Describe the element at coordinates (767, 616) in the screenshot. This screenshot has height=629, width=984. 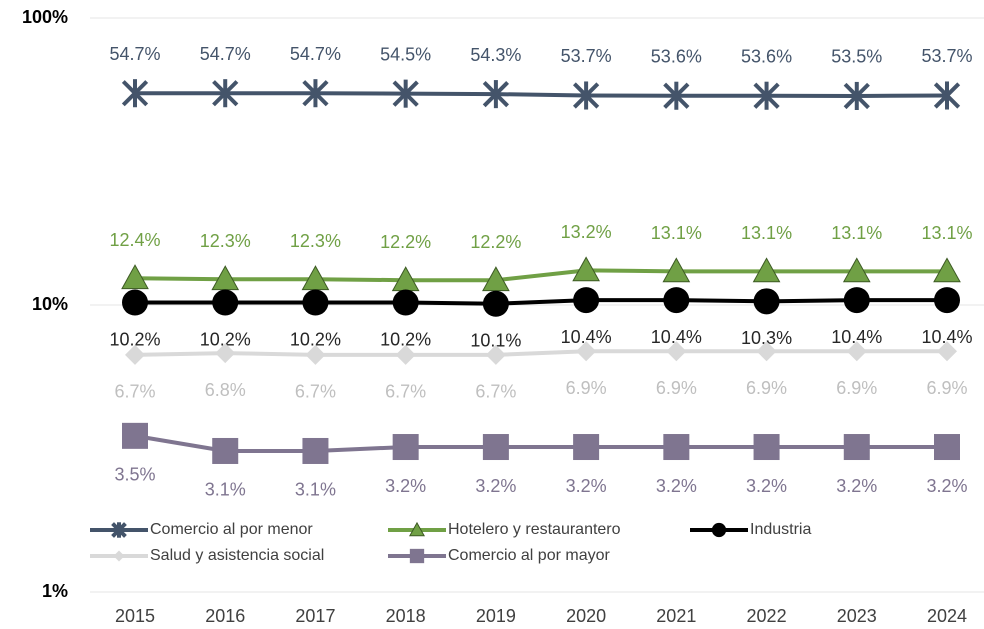
I see `x-tick-label: 2022` at that location.